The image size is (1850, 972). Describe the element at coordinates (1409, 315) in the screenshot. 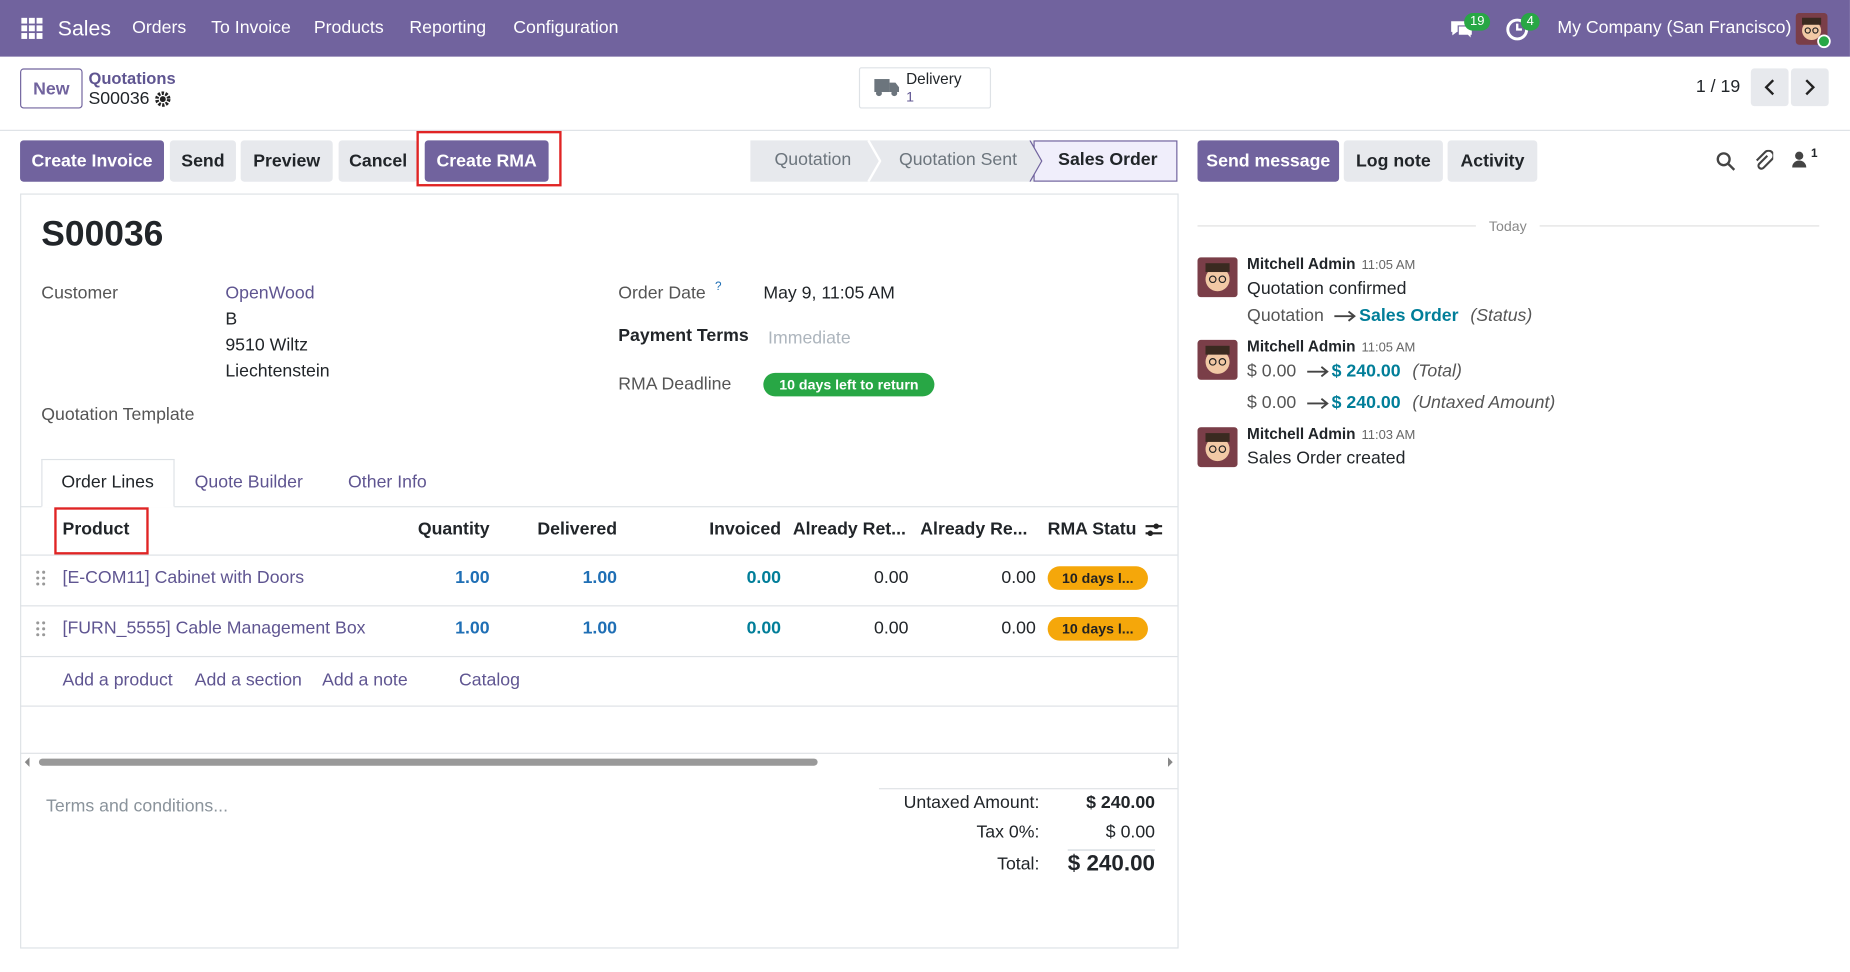

I see `tracking-new: Sales Order` at that location.